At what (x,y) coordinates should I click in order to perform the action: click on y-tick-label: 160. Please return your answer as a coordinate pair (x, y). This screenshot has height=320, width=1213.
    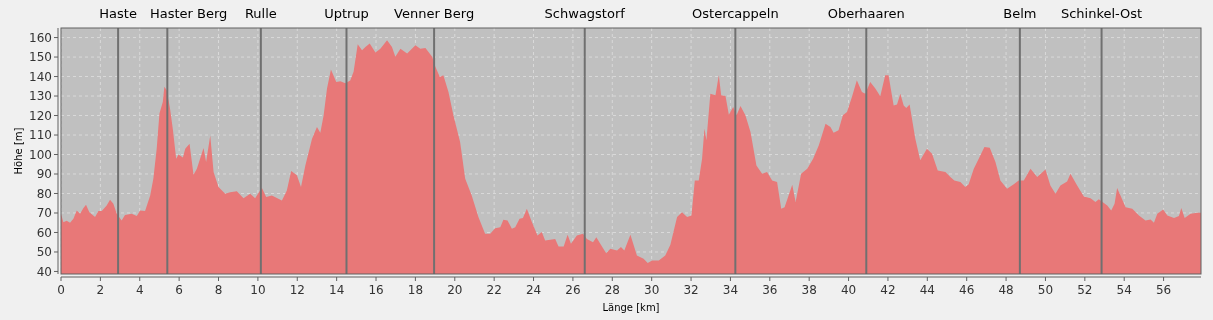
    Looking at the image, I should click on (40, 37).